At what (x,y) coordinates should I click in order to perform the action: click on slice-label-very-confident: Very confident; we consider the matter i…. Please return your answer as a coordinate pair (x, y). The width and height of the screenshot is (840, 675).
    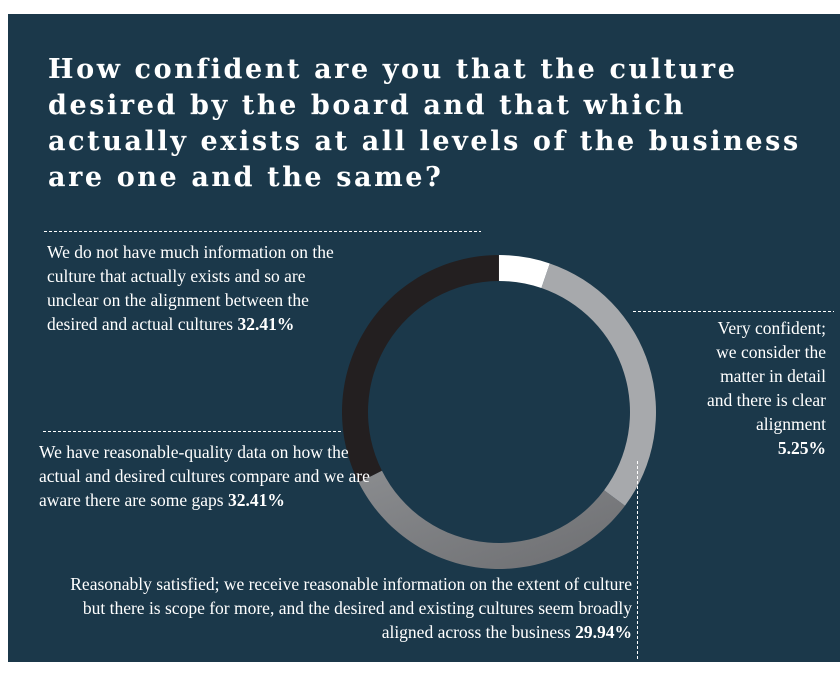
    Looking at the image, I should click on (766, 388).